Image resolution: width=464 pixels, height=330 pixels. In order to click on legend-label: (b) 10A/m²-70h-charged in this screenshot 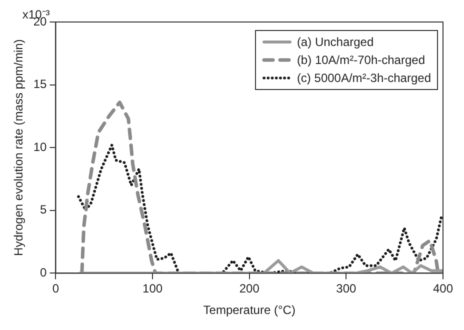, I will do `click(360, 60)`.